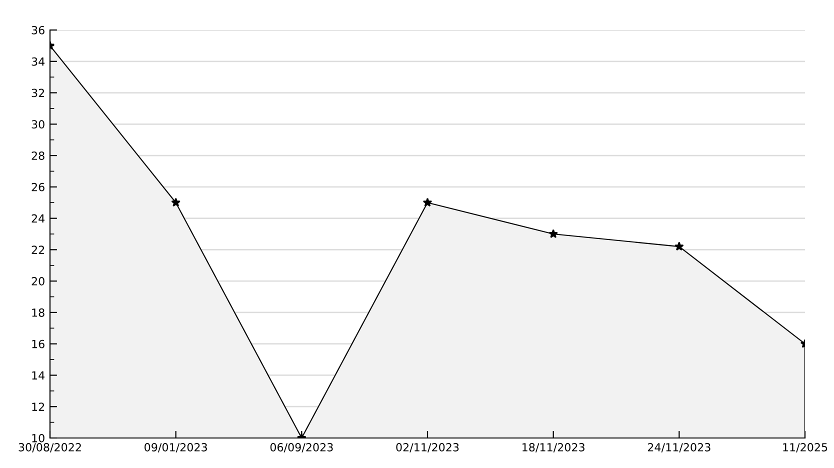  Describe the element at coordinates (38, 187) in the screenshot. I see `y-tick-label: 26` at that location.